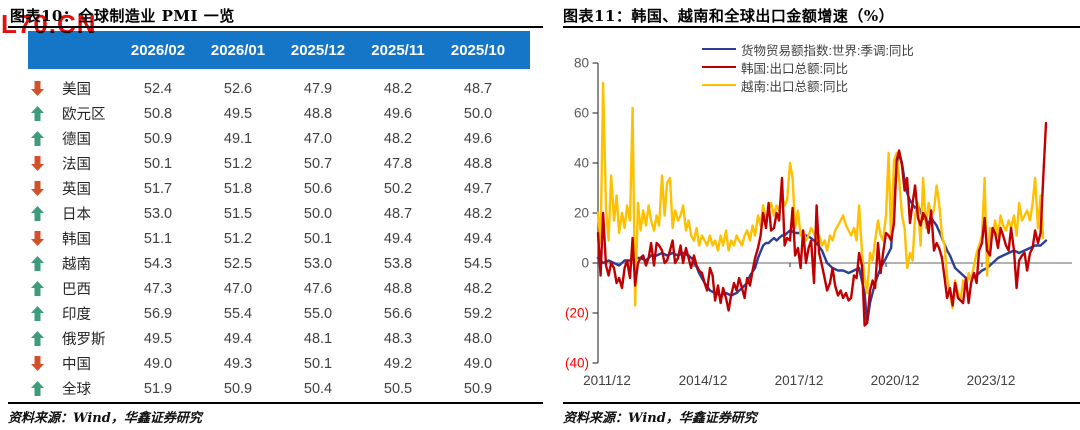 Image resolution: width=1080 pixels, height=430 pixels. I want to click on pmi-value: 53.8, so click(398, 263).